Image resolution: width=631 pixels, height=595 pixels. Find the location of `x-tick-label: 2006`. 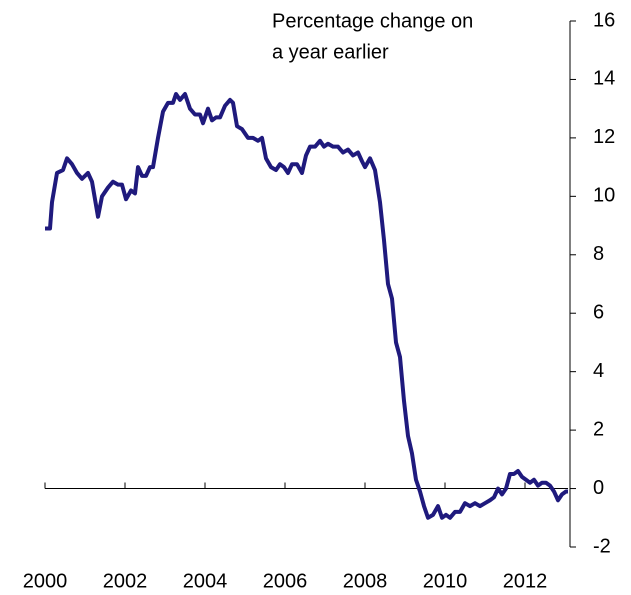

x-tick-label: 2006 is located at coordinates (285, 581).